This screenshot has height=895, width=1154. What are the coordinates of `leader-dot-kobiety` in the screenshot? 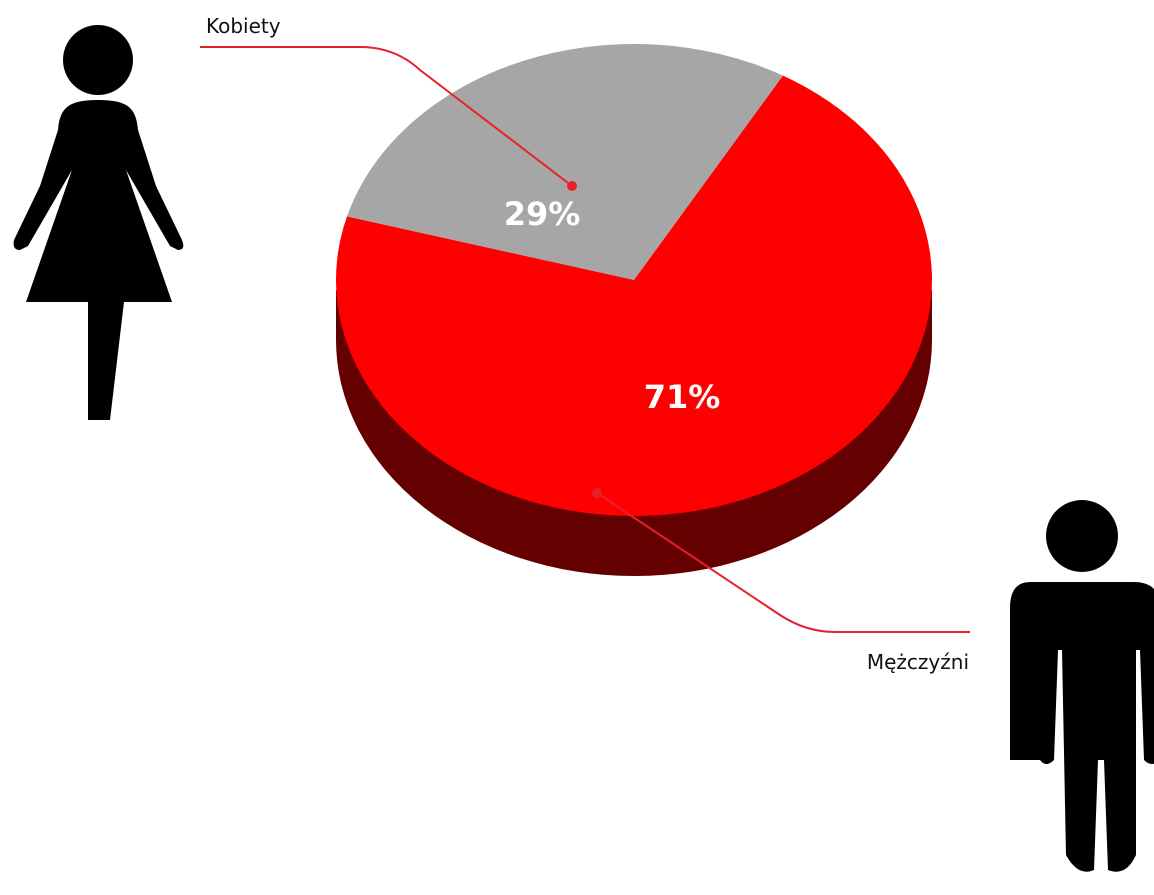 It's located at (572, 186).